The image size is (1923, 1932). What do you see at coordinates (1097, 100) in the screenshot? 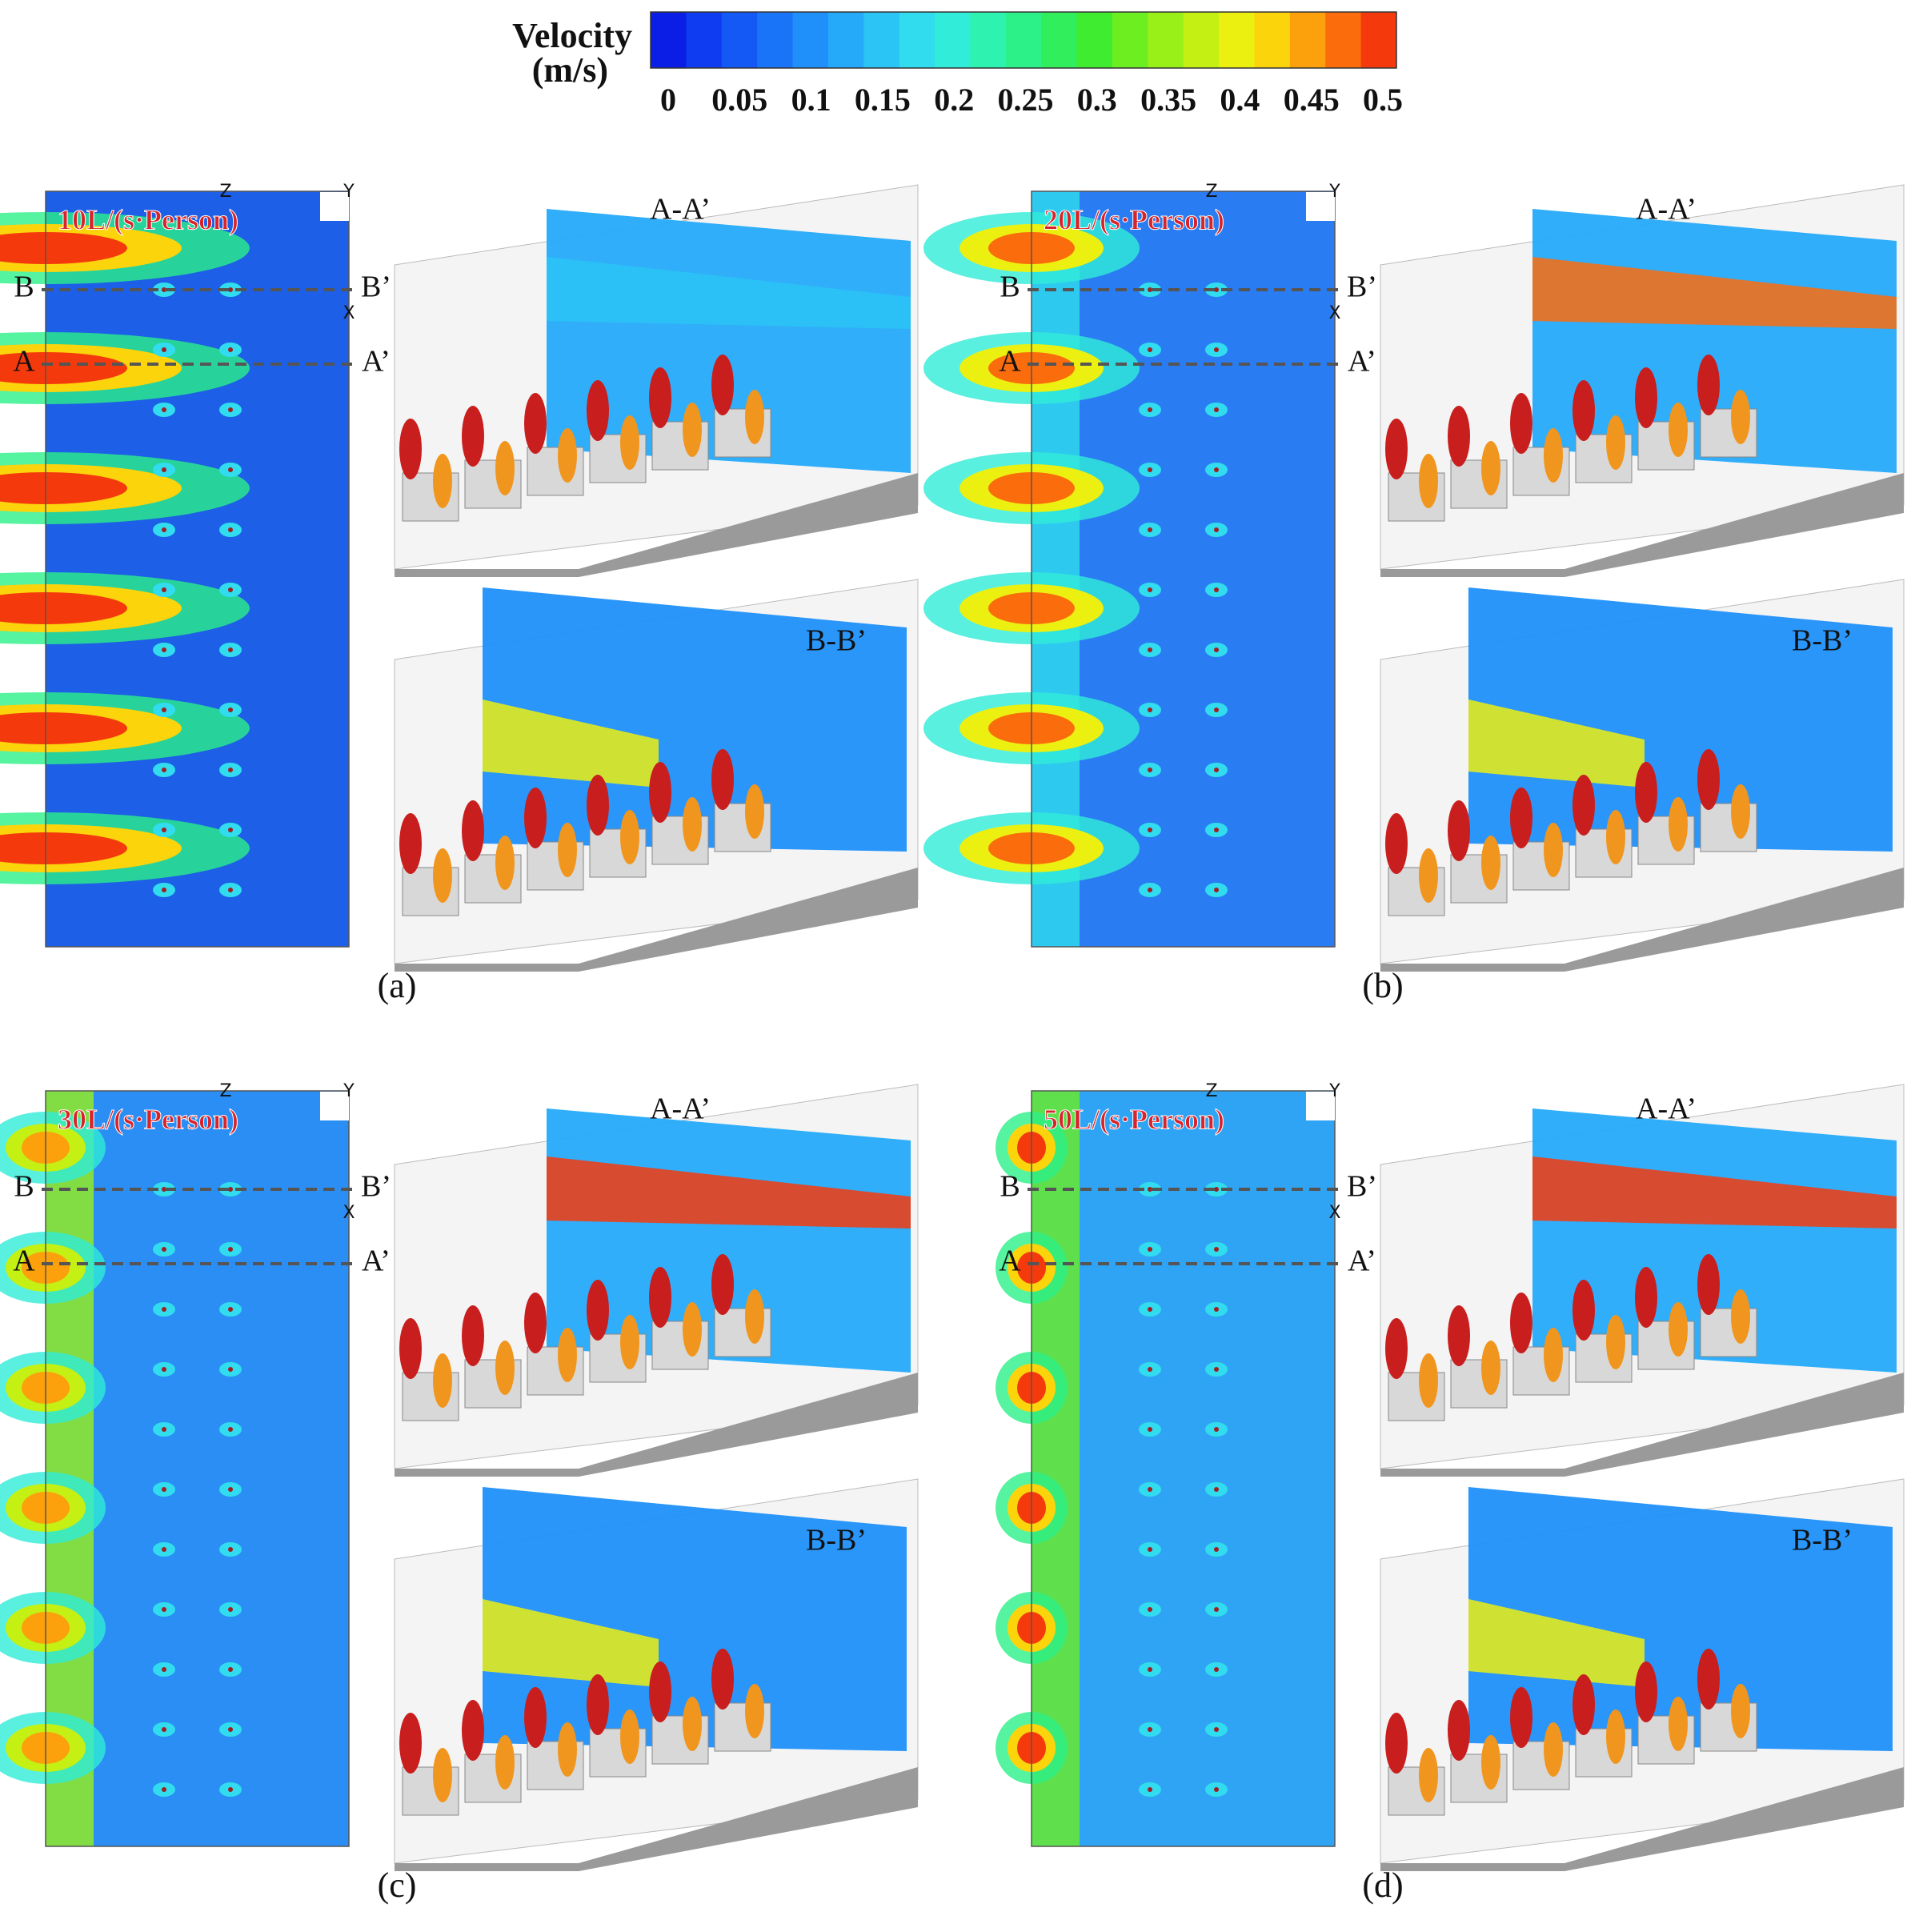
I see `colorbar-tick-label: 0.3` at bounding box center [1097, 100].